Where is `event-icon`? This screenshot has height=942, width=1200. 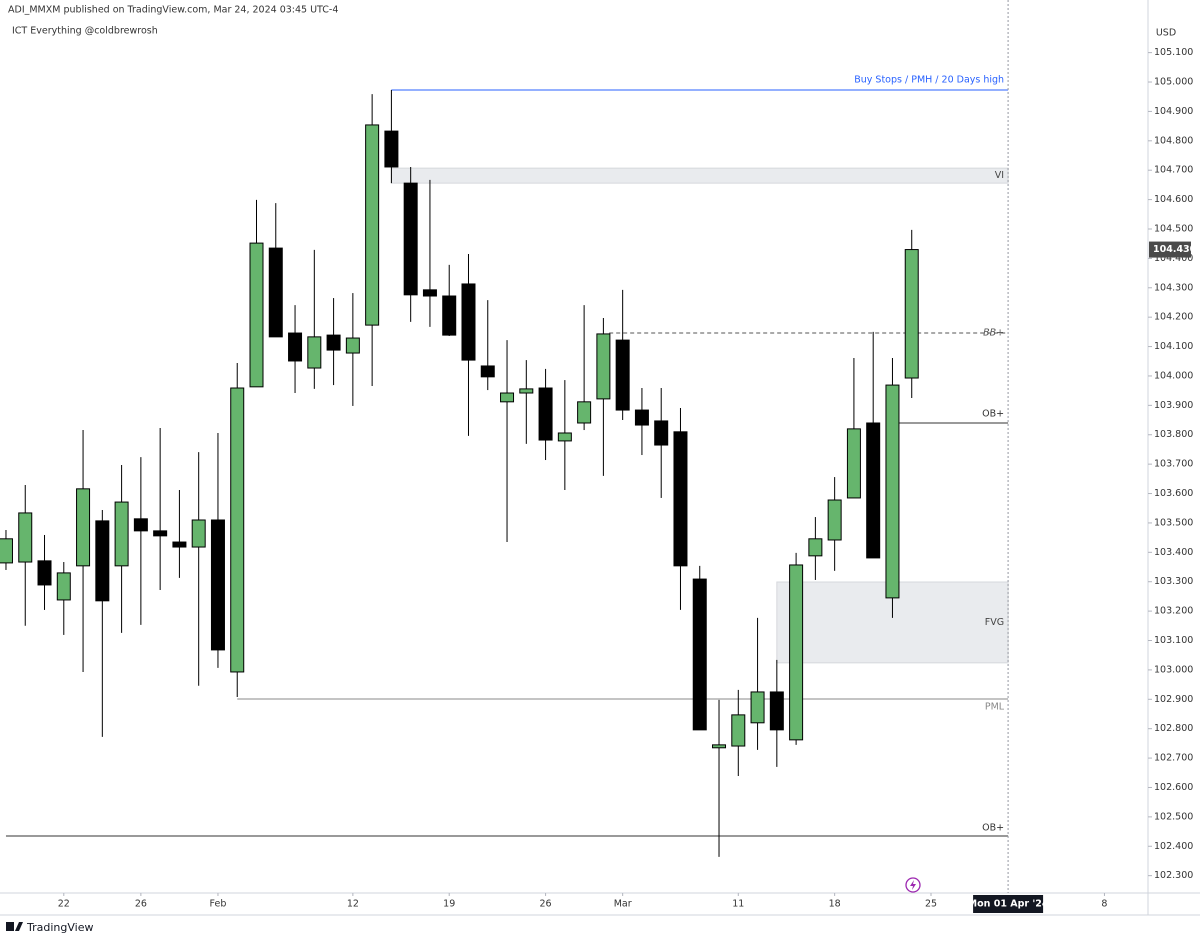 event-icon is located at coordinates (913, 885).